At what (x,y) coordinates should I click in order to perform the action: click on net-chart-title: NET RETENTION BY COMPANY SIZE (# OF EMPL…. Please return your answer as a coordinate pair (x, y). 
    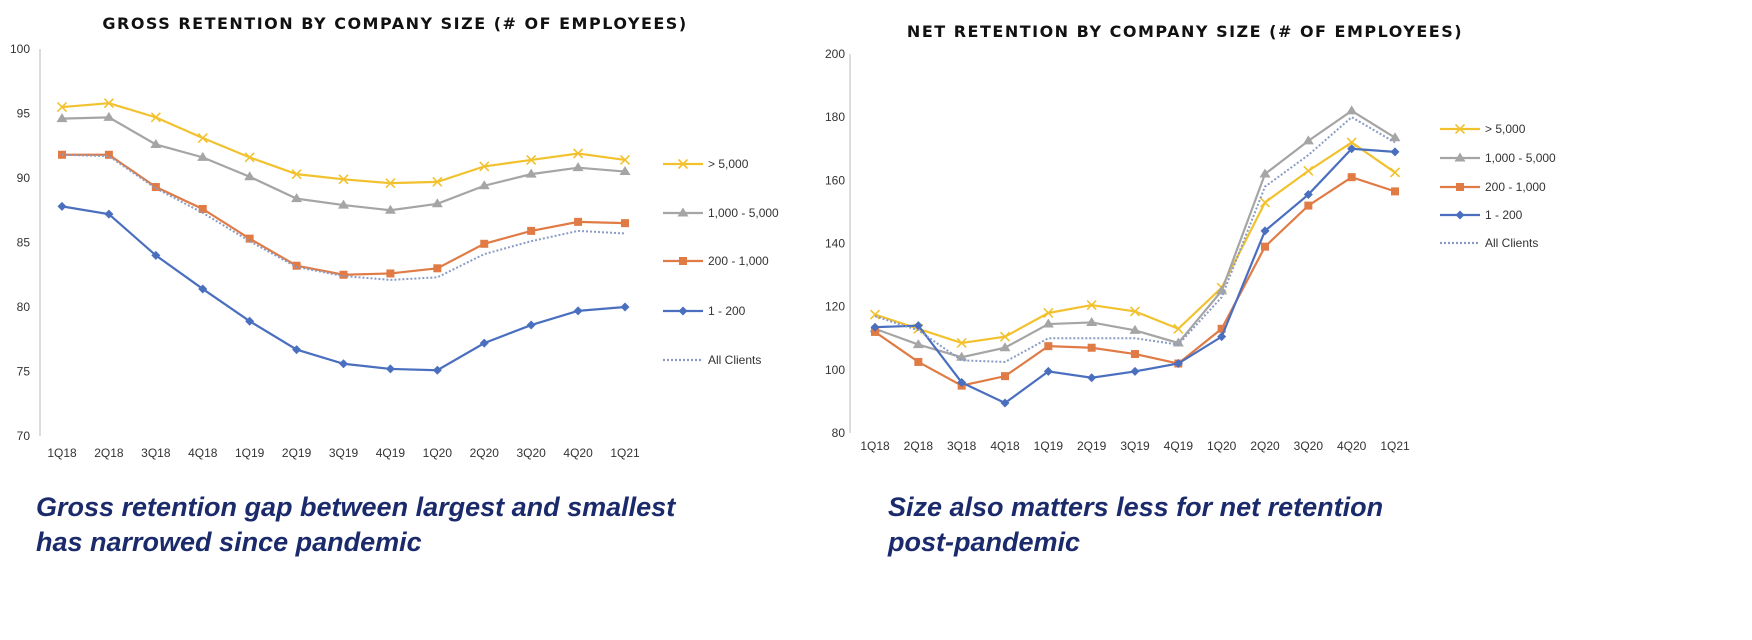
    Looking at the image, I should click on (1185, 31).